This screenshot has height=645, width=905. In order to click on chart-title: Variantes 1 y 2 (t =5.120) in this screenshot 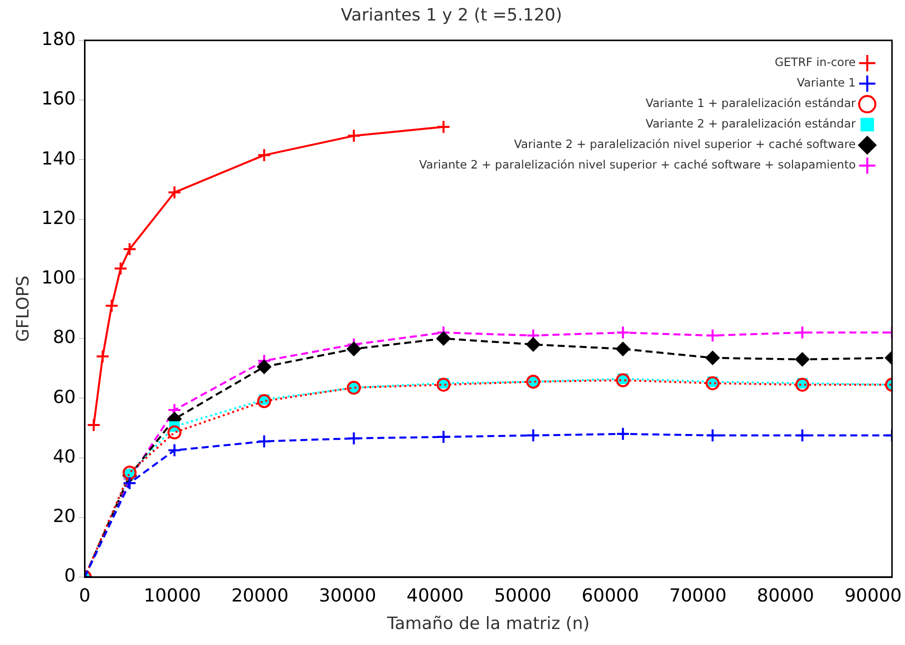, I will do `click(451, 16)`.